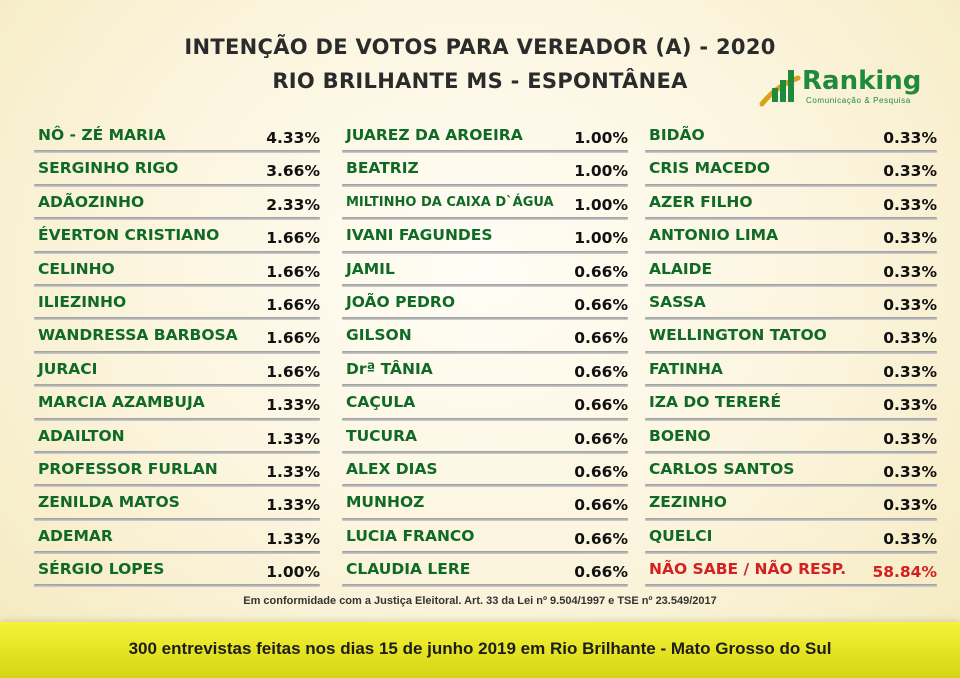  Describe the element at coordinates (738, 335) in the screenshot. I see `candidate-name: WELLINGTON TATOO` at that location.